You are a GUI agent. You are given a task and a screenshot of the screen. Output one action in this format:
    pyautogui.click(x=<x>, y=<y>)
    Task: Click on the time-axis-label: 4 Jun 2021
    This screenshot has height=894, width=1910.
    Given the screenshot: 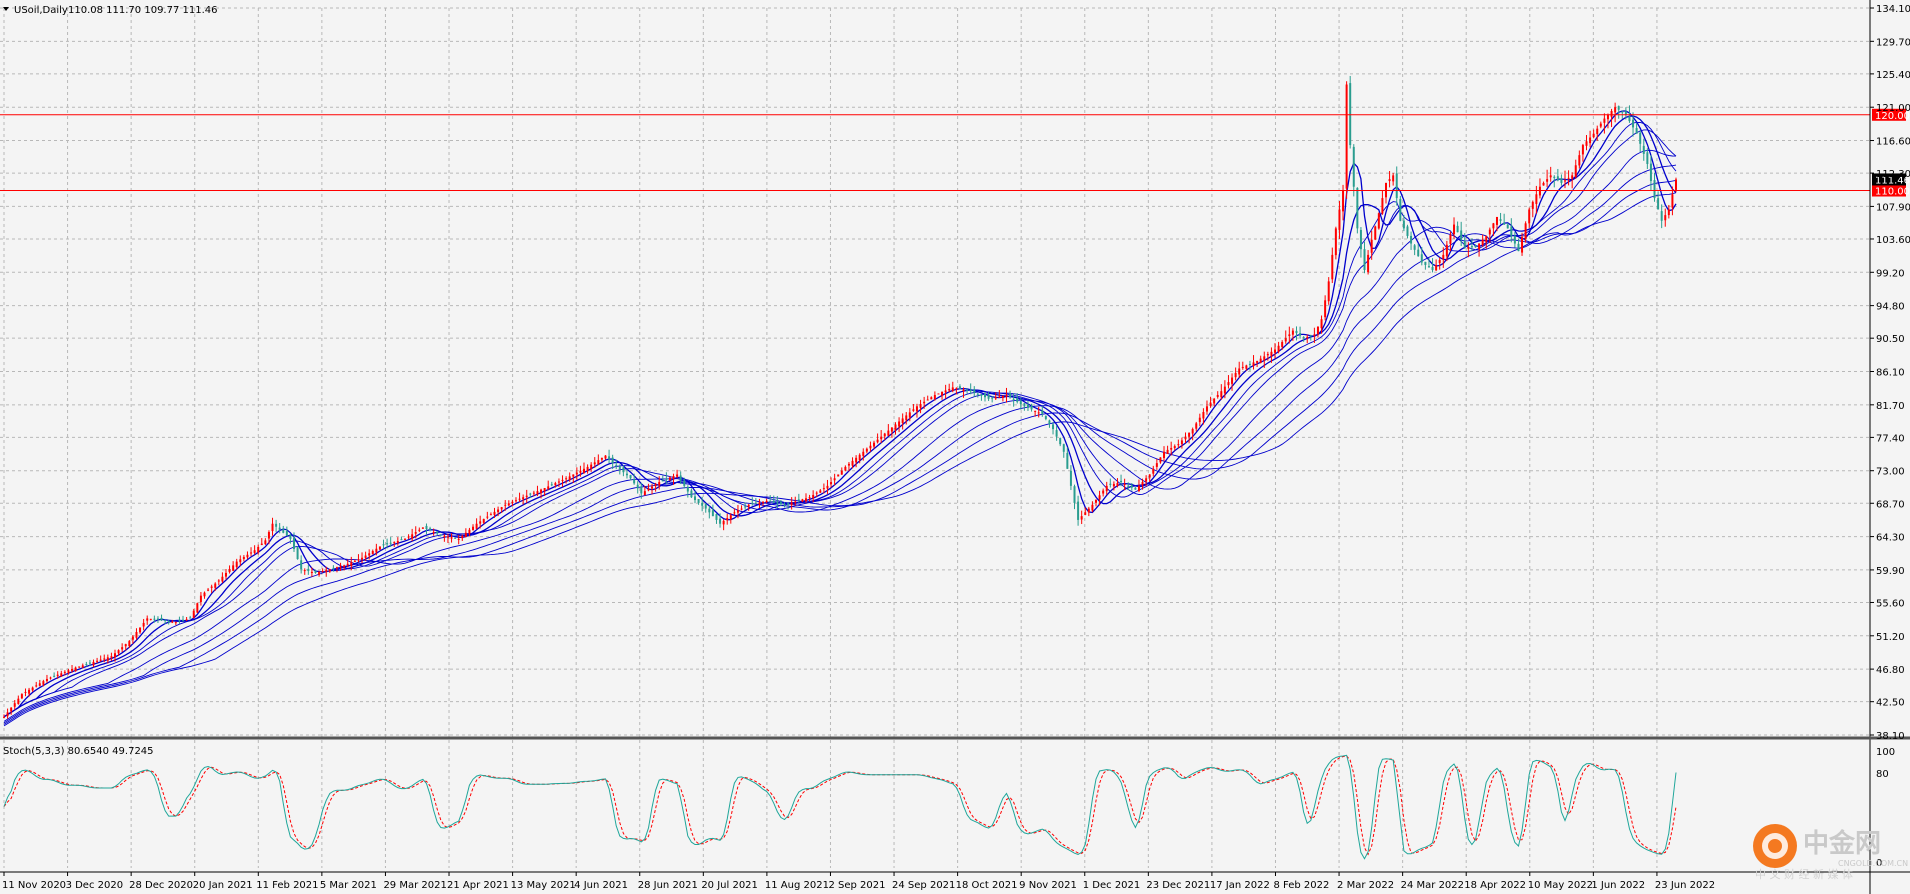 What is the action you would take?
    pyautogui.click(x=601, y=885)
    